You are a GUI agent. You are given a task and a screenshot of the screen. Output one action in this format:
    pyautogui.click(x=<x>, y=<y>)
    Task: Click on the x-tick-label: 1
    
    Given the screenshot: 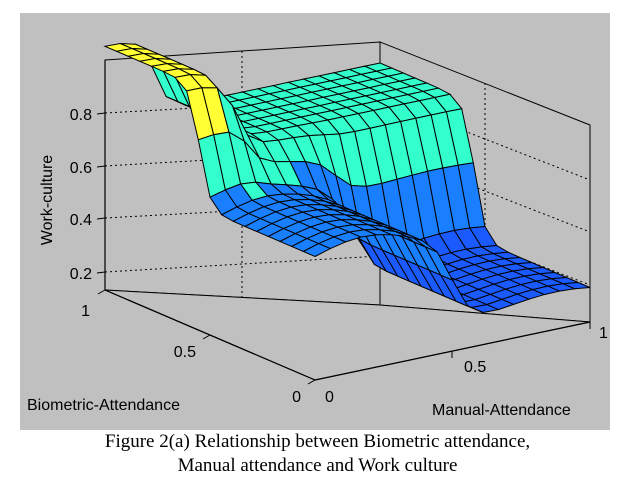 What is the action you would take?
    pyautogui.click(x=603, y=333)
    